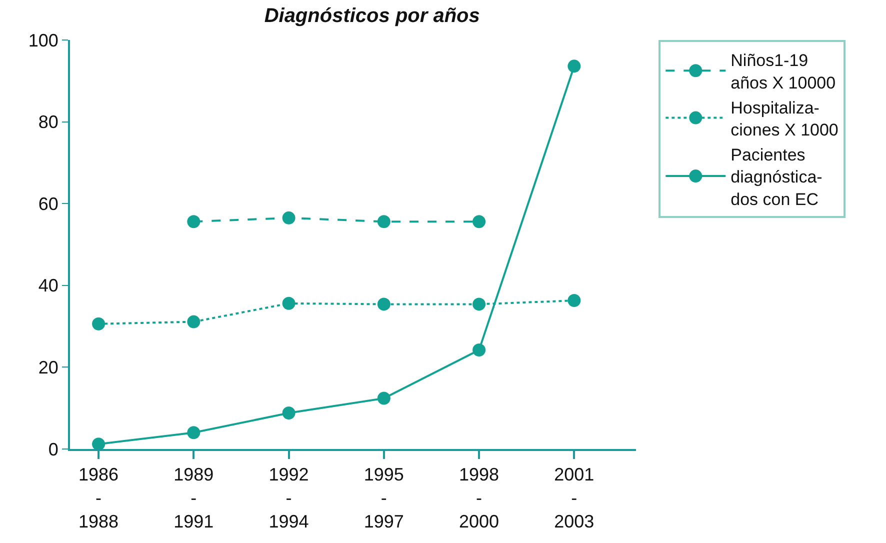  I want to click on x-tick-label: 1995 - 1997, so click(384, 498).